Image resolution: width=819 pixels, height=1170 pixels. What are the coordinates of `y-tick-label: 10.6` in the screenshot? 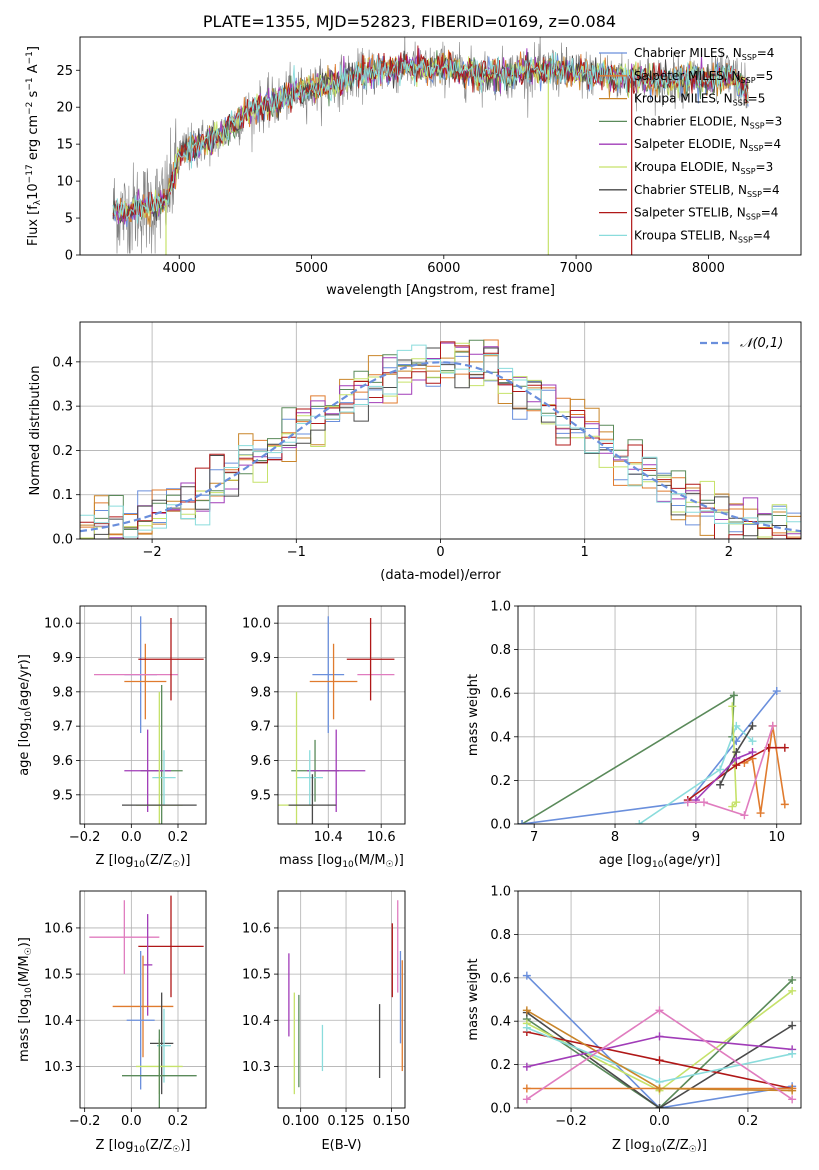 It's located at (256, 928).